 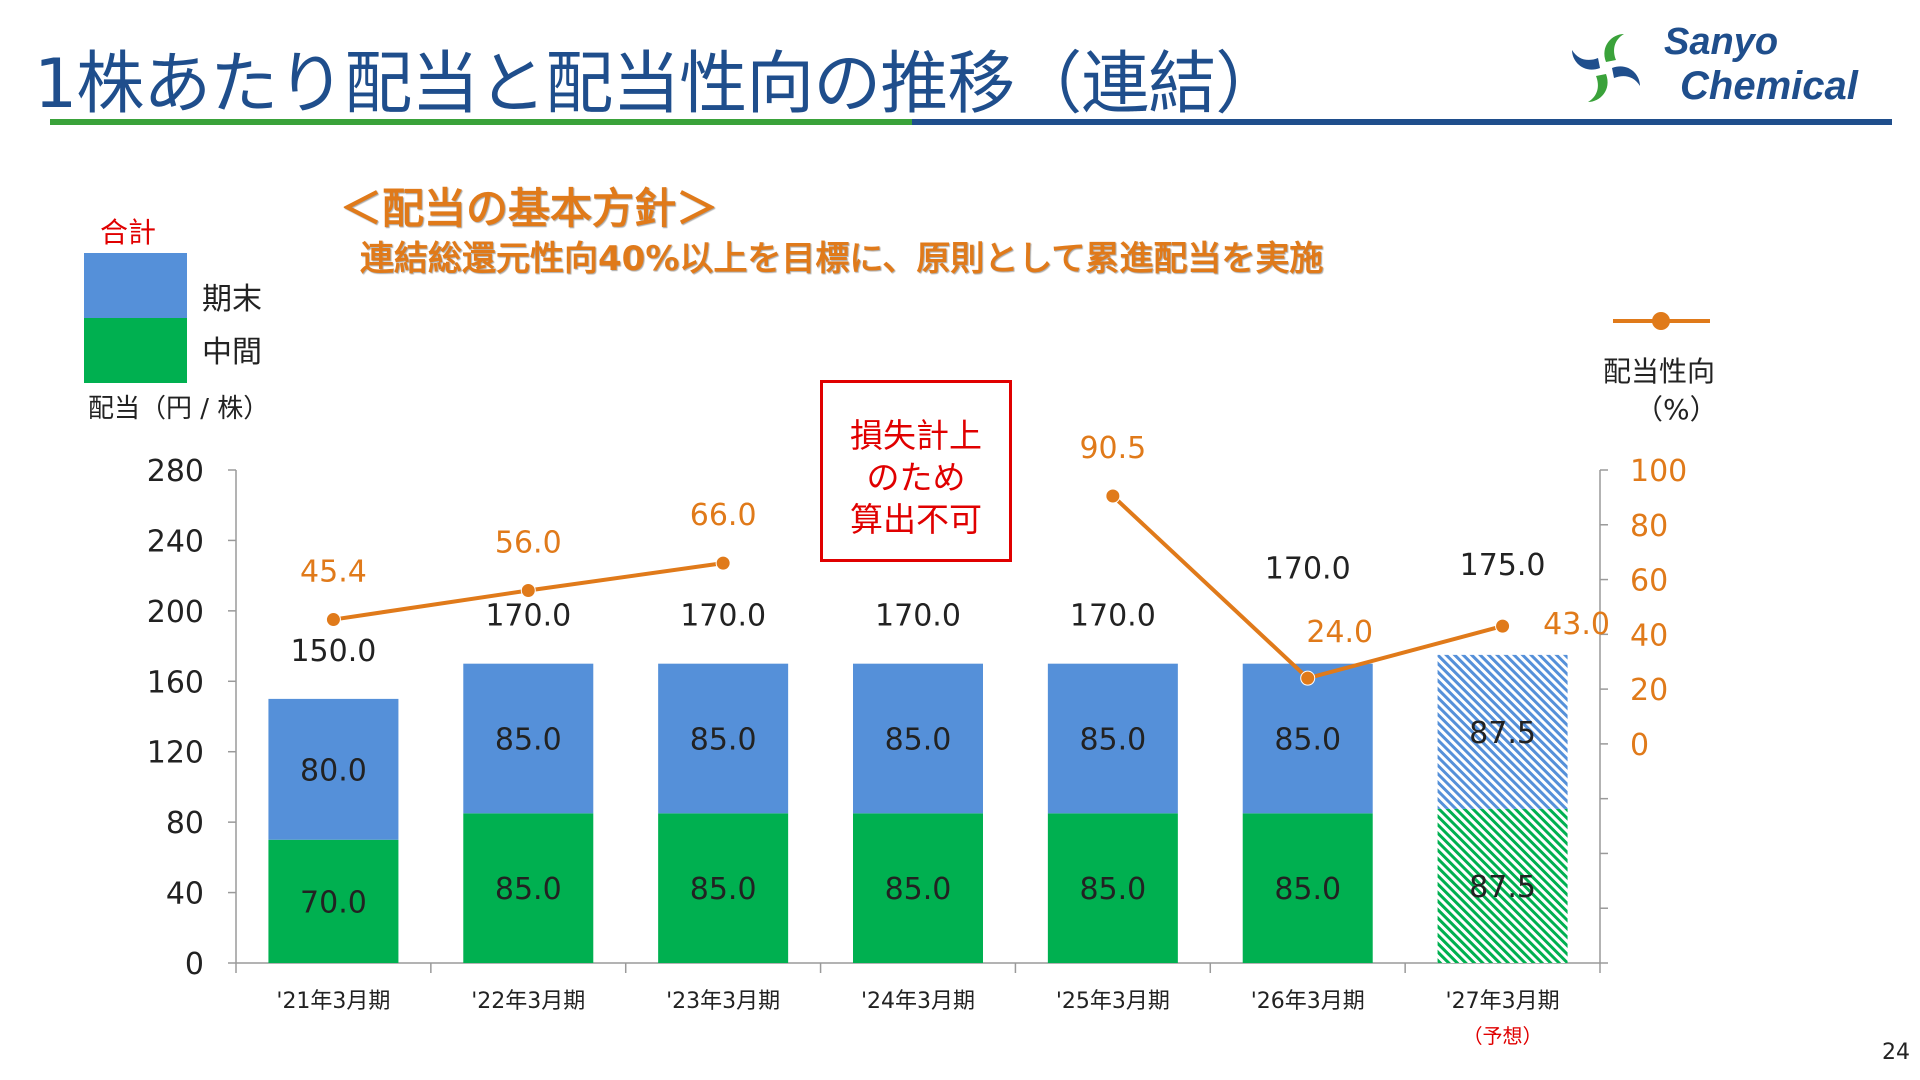 What do you see at coordinates (185, 894) in the screenshot?
I see `left-axis-tick-label: 40` at bounding box center [185, 894].